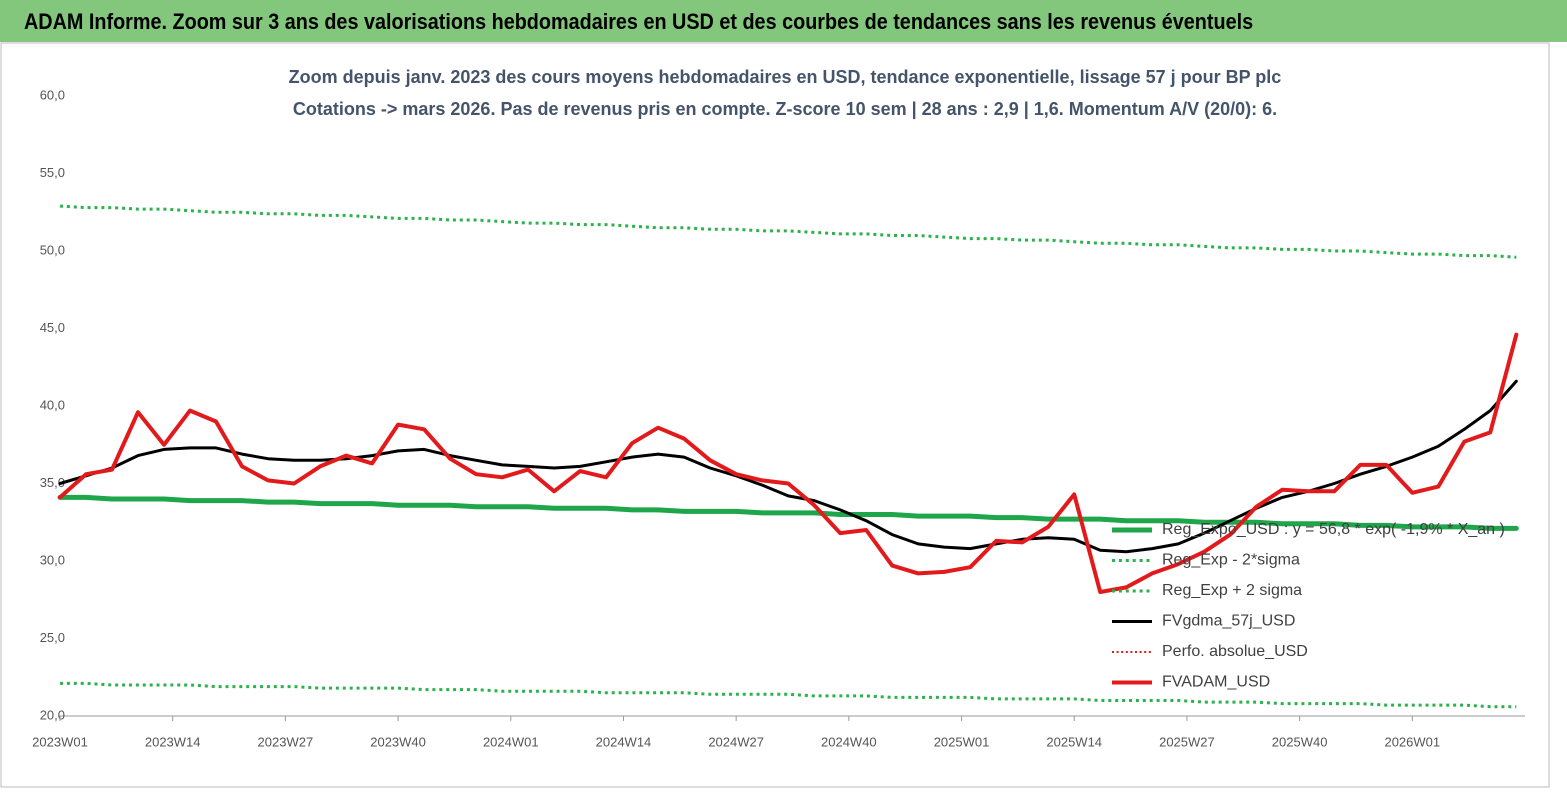 The image size is (1567, 792). I want to click on legend-label: FVADAM_USD, so click(1216, 682).